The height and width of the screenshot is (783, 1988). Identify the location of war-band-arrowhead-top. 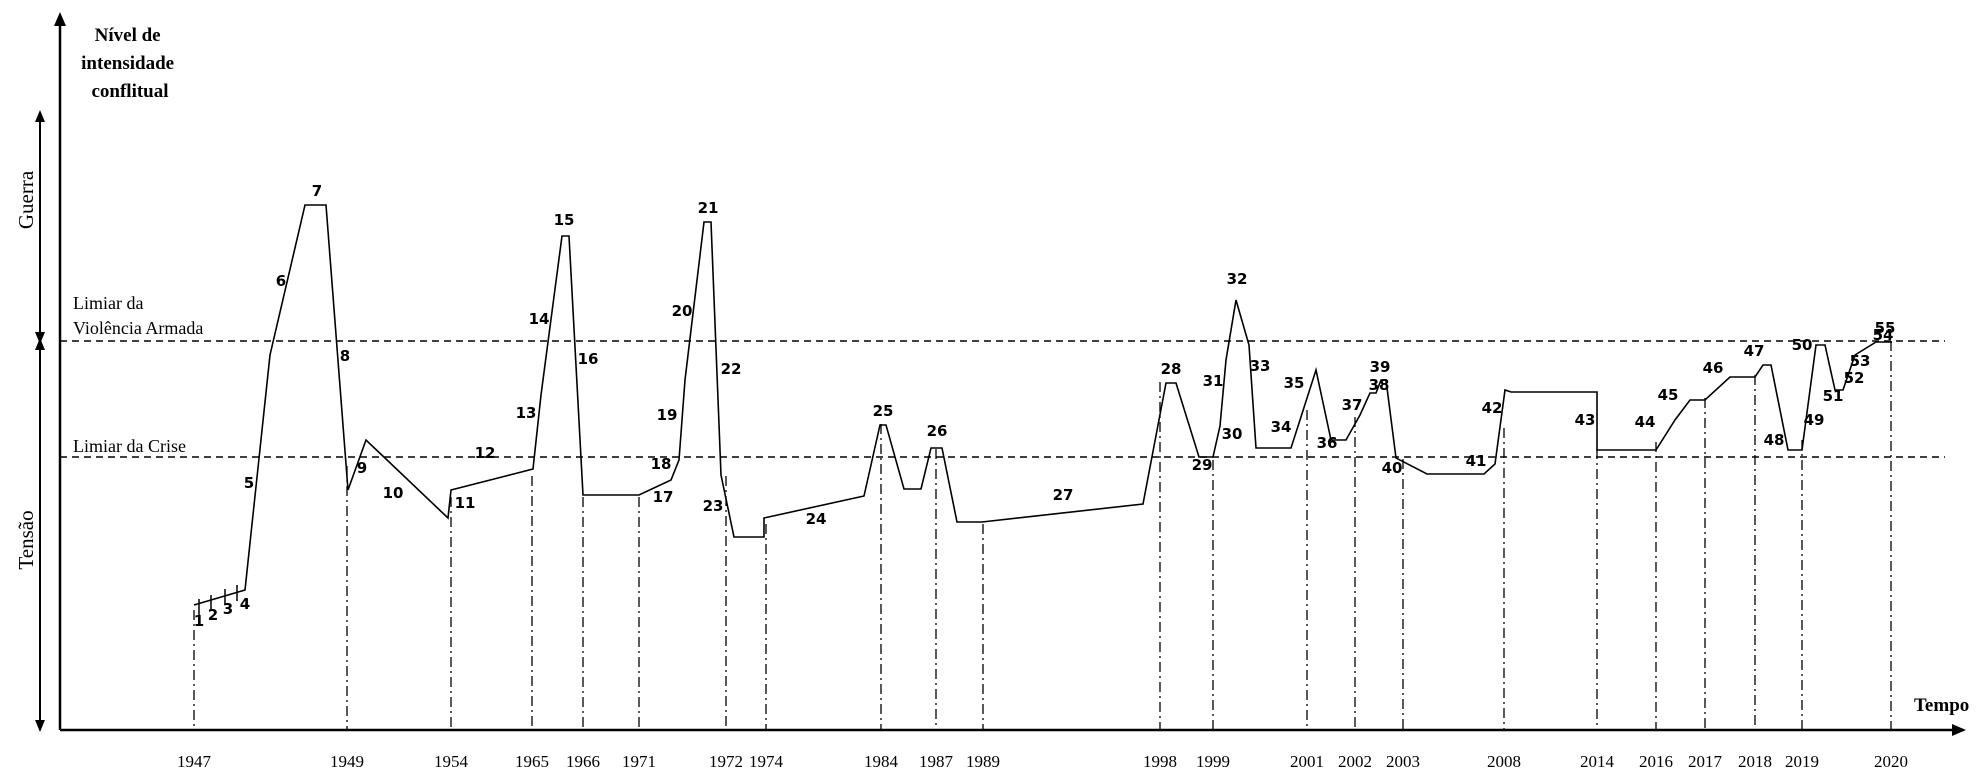
(40, 116).